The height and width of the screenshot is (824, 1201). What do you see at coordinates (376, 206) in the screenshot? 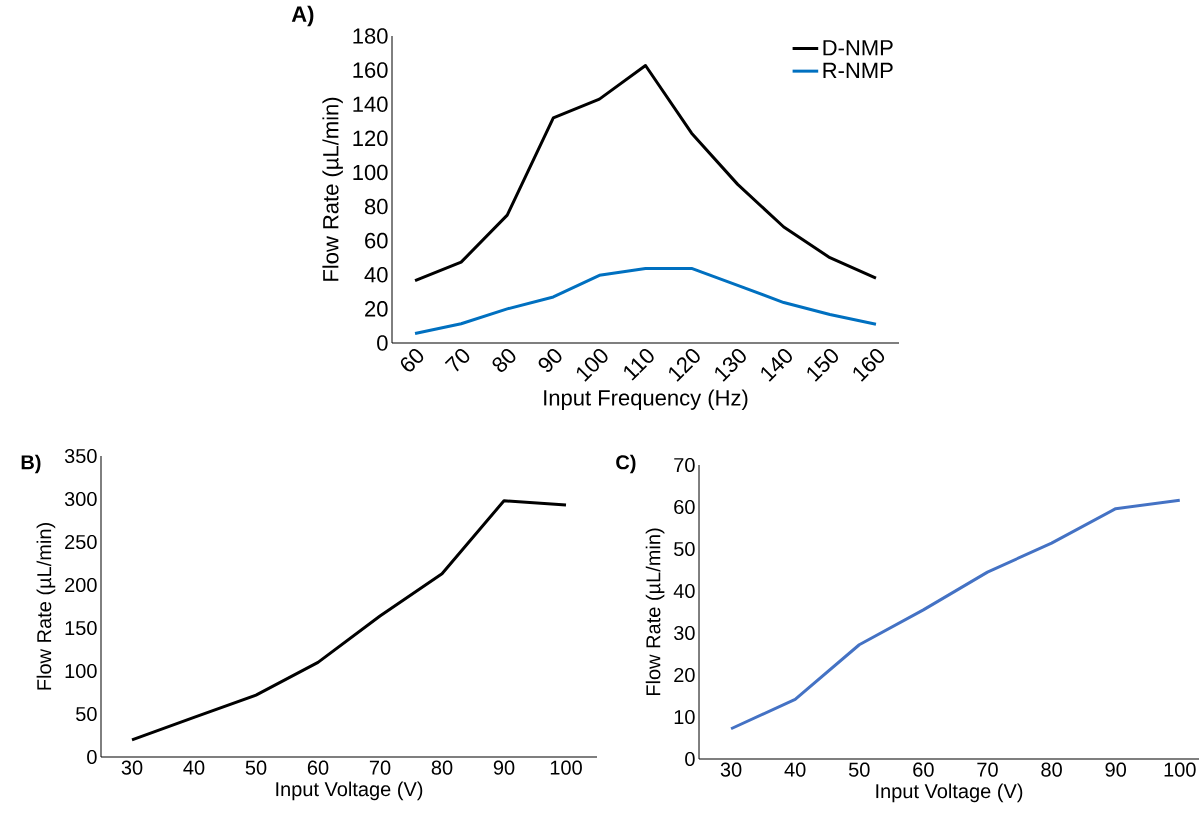
I see `y-tick-label: 80` at bounding box center [376, 206].